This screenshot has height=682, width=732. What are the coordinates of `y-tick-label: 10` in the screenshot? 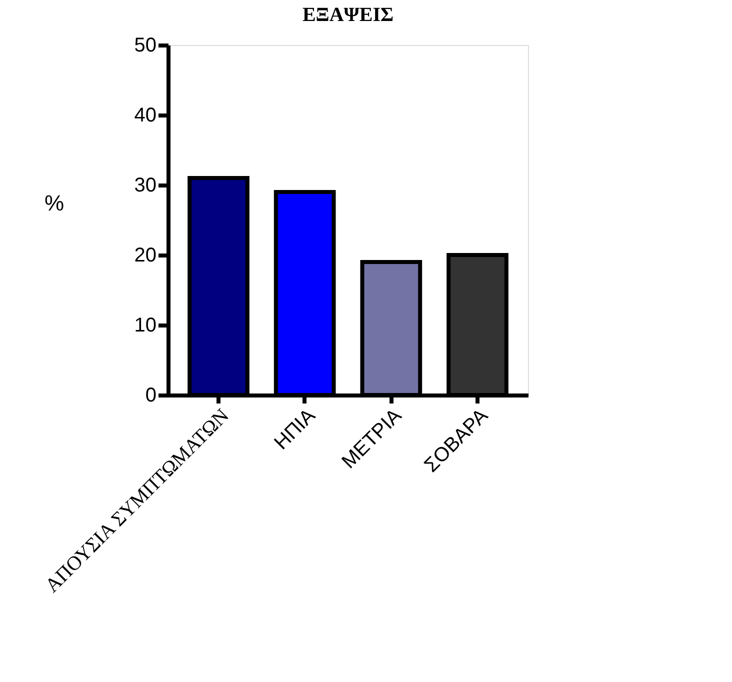 It's located at (145, 325).